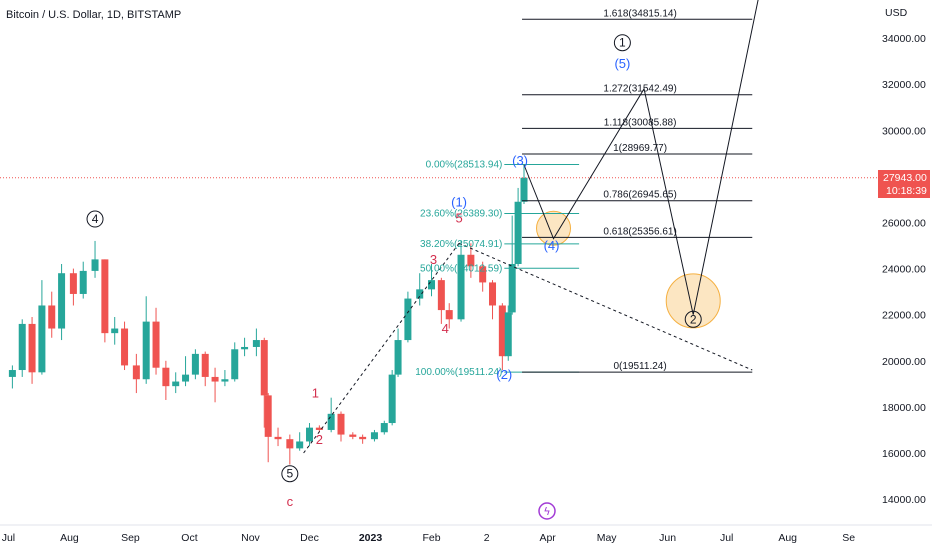  Describe the element at coordinates (904, 131) in the screenshot. I see `price-tick-label: 30000.00` at that location.